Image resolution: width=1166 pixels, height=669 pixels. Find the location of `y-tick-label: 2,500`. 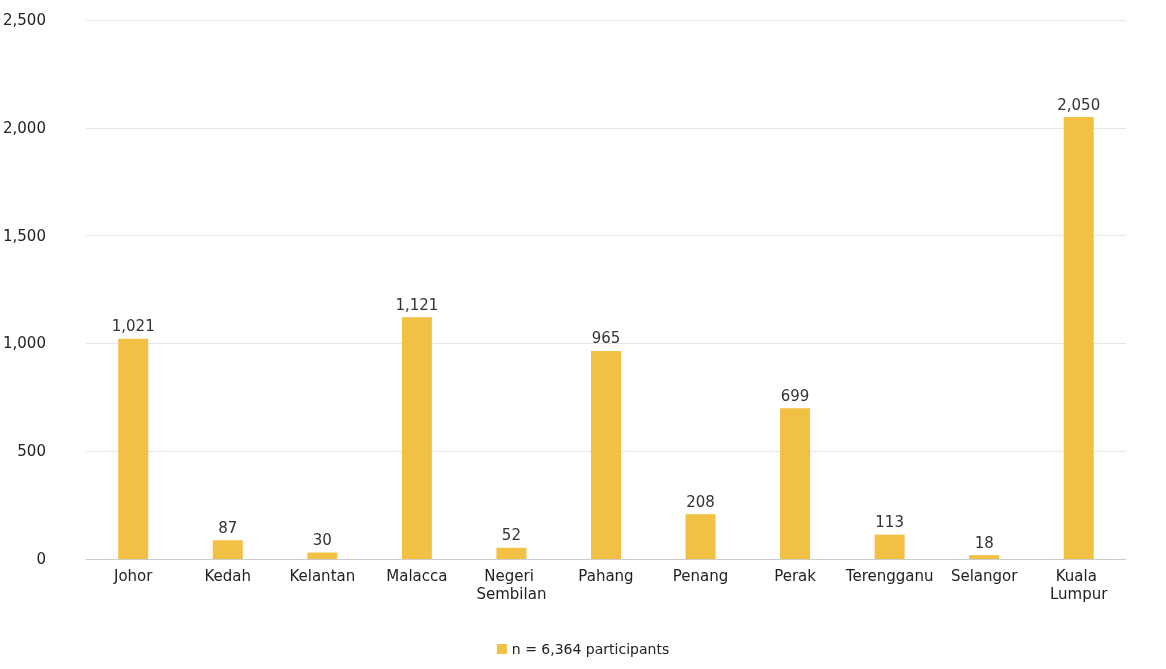

y-tick-label: 2,500 is located at coordinates (24, 20).